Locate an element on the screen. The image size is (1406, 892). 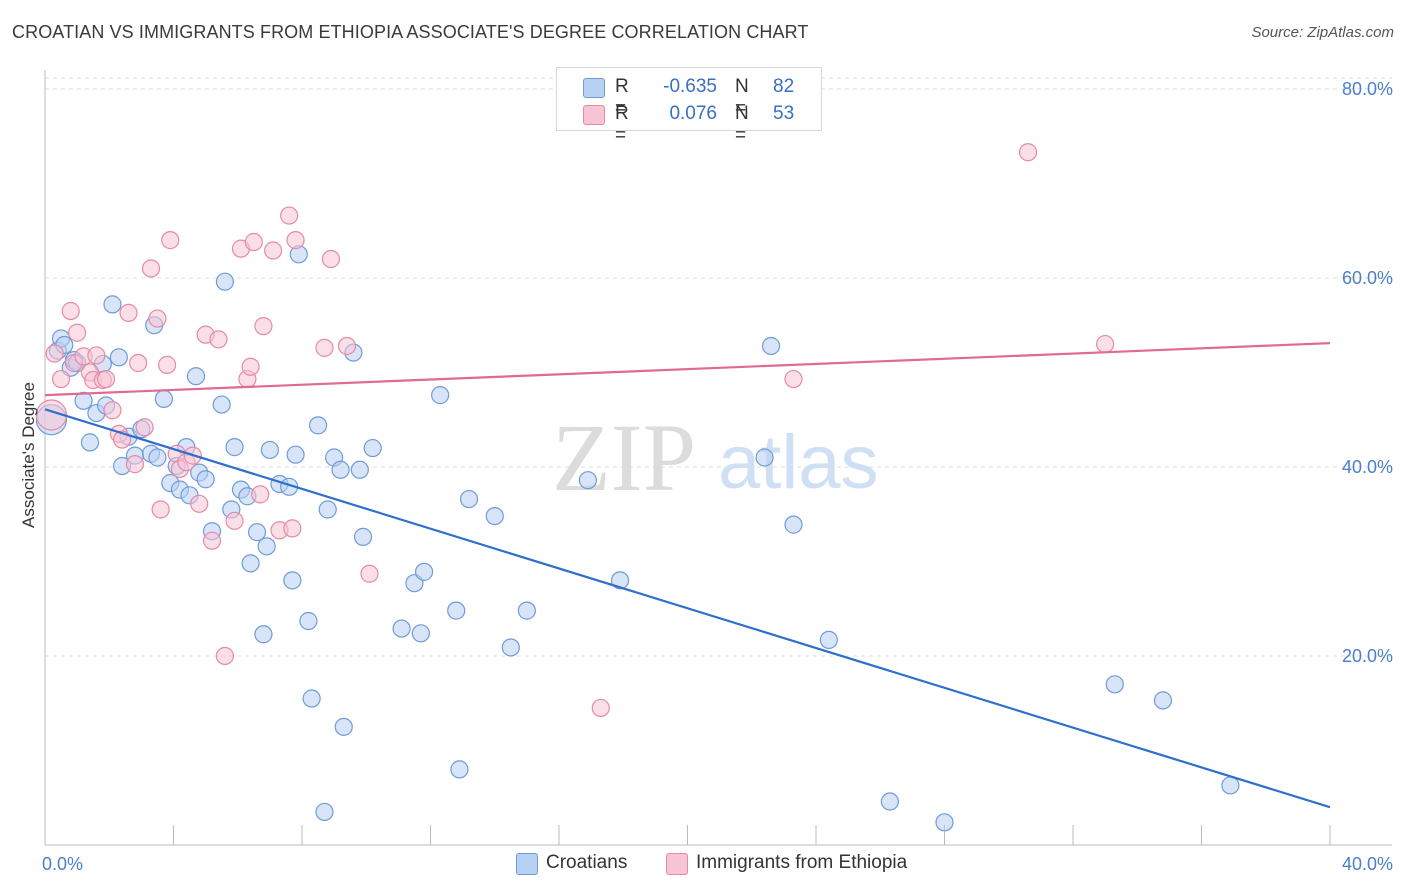
legend-item-label: Croatians is located at coordinates (587, 862).